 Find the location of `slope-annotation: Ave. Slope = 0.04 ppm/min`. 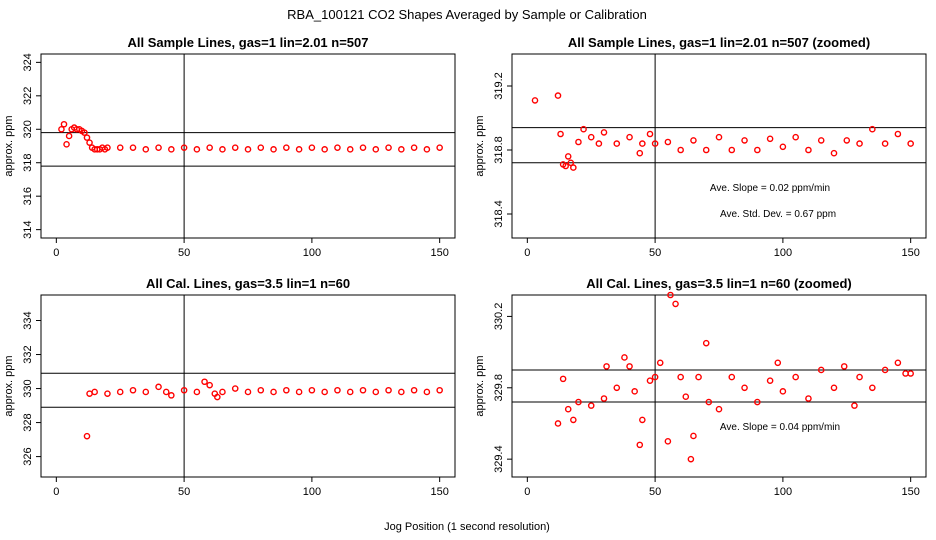

slope-annotation: Ave. Slope = 0.04 ppm/min is located at coordinates (780, 427).